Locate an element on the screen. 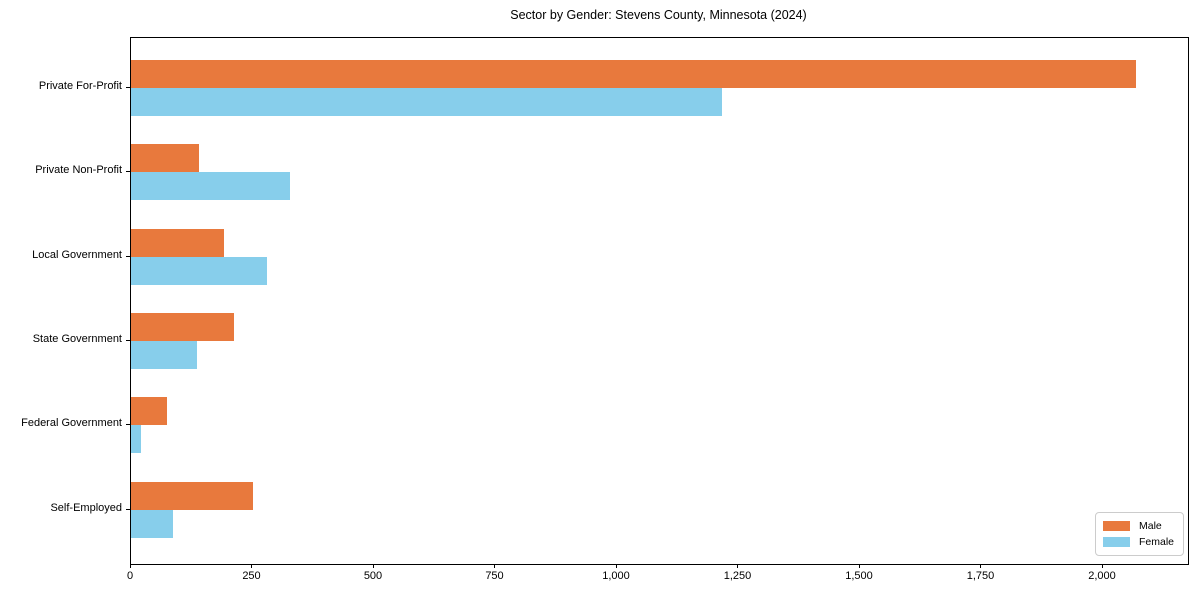 The height and width of the screenshot is (600, 1200). y-tick-label: Self-Employed is located at coordinates (86, 507).